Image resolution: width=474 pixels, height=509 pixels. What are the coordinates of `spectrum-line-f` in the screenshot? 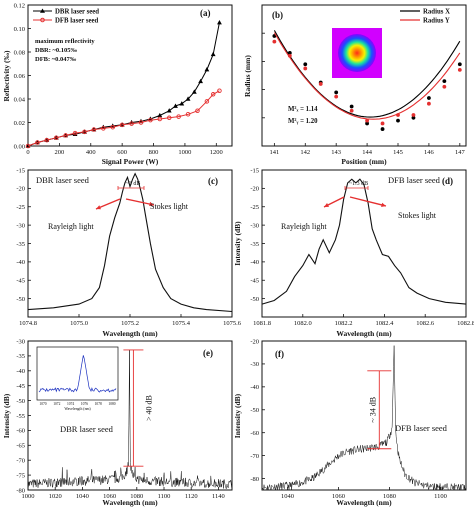 It's located at (363, 418).